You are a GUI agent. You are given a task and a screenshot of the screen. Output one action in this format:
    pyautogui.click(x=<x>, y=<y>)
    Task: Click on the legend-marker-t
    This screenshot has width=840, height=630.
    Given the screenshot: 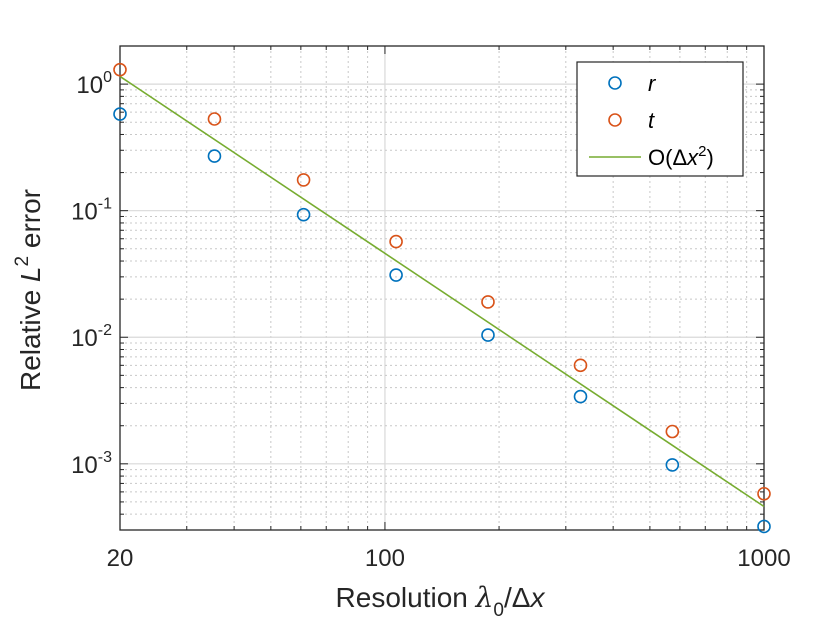 What is the action you would take?
    pyautogui.click(x=615, y=120)
    